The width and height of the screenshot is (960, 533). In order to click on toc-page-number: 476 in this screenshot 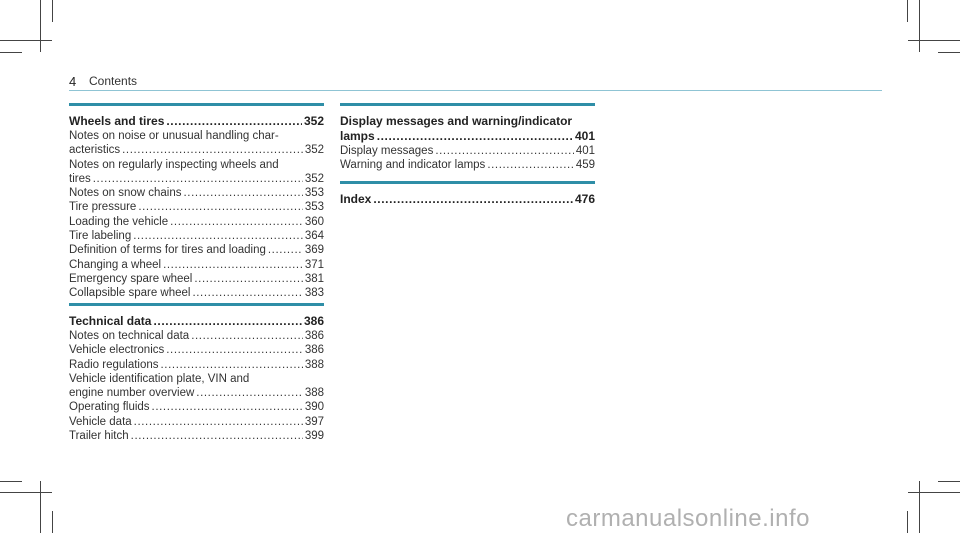, I will do `click(584, 199)`.